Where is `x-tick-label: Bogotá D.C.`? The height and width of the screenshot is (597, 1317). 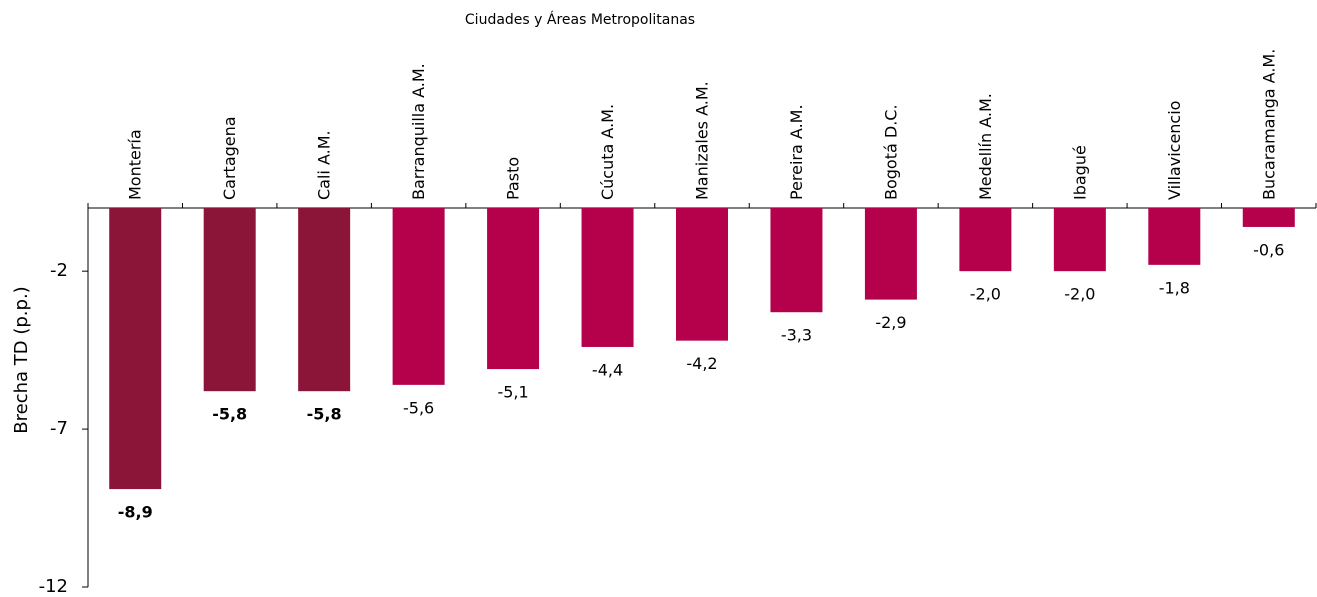
x-tick-label: Bogotá D.C. is located at coordinates (890, 152).